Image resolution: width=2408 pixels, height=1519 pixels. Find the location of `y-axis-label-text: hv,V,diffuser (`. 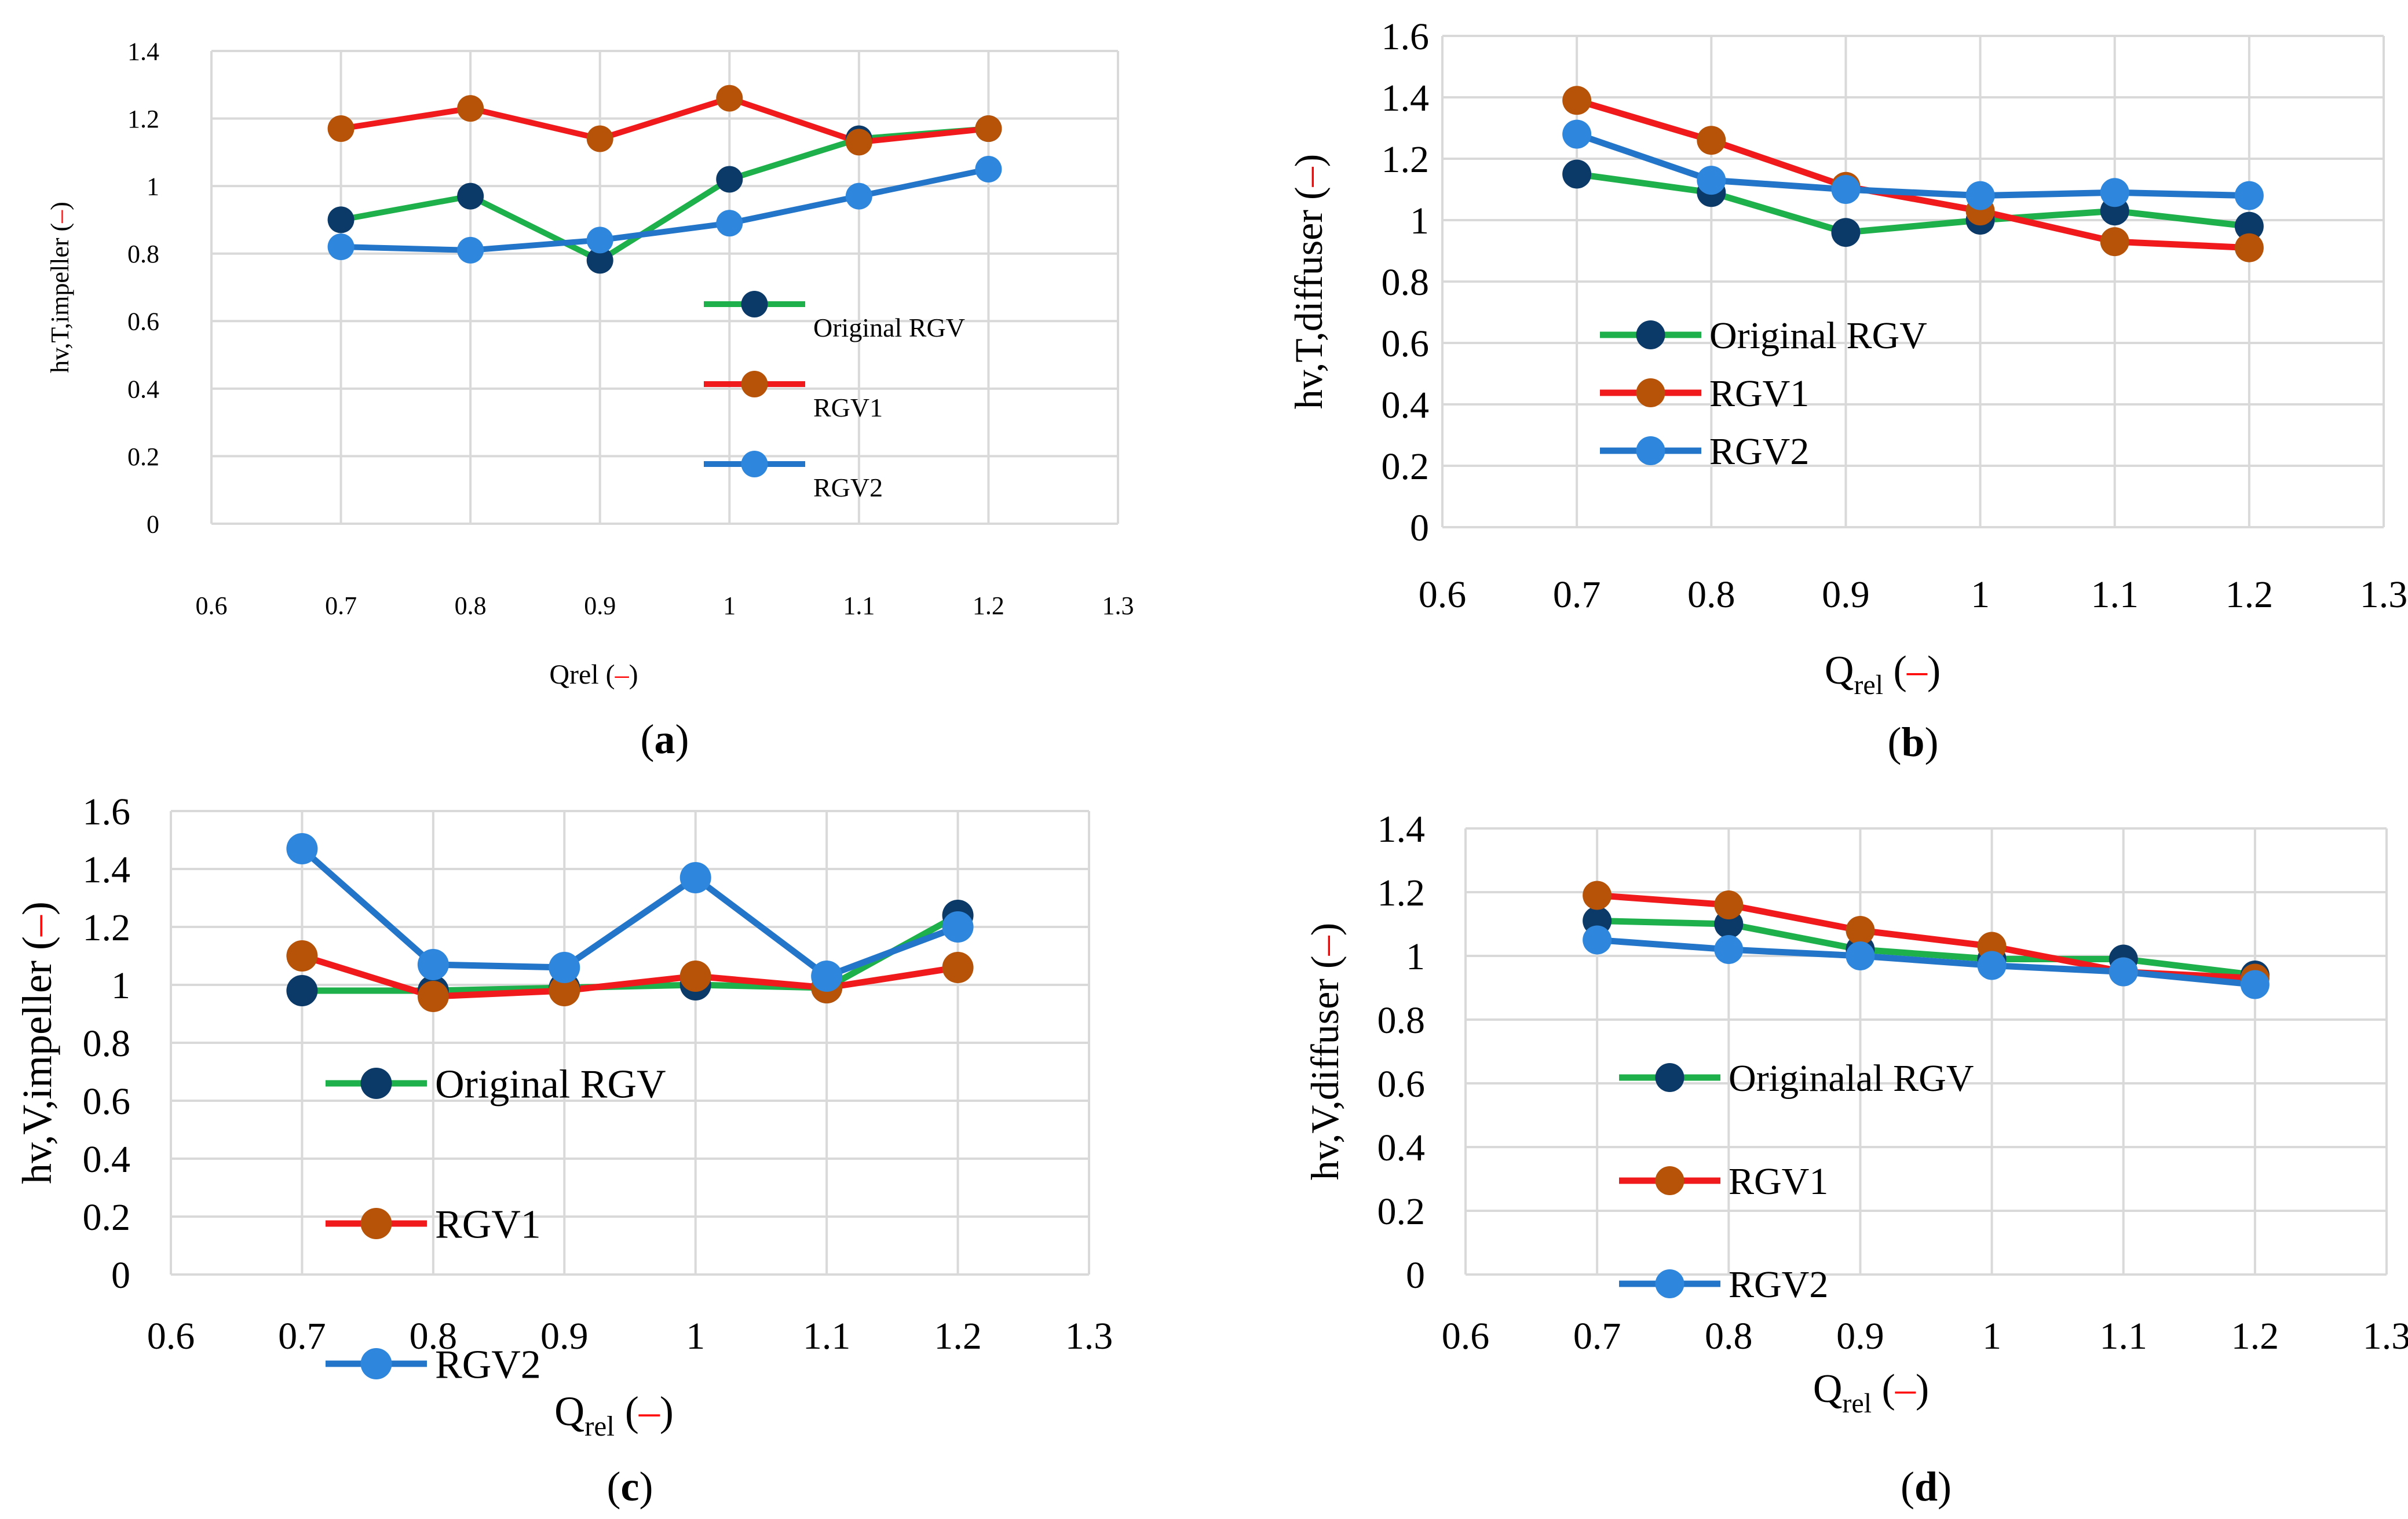

y-axis-label-text: hv,V,diffuser ( is located at coordinates (1325, 1067).